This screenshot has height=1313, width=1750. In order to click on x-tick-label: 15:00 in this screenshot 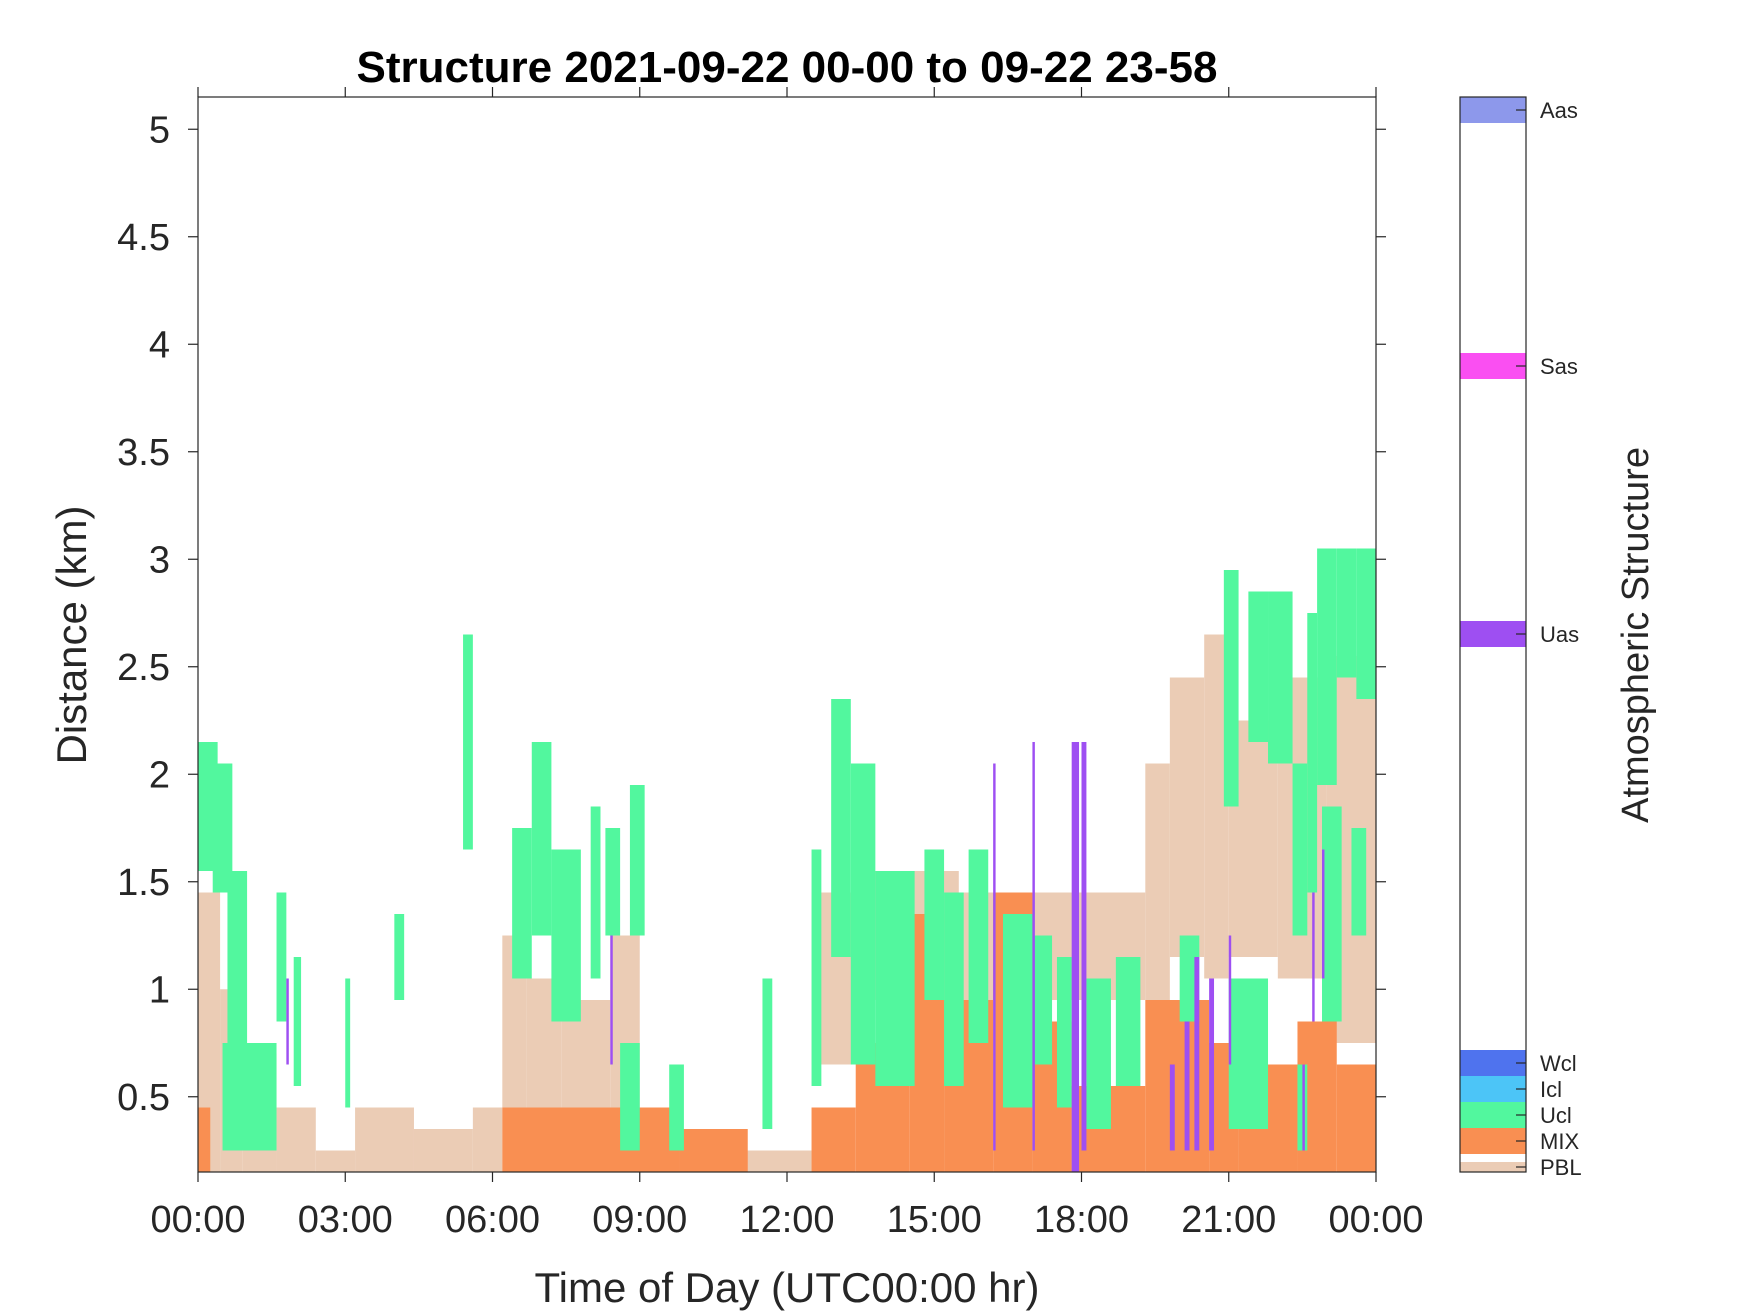, I will do `click(934, 1220)`.